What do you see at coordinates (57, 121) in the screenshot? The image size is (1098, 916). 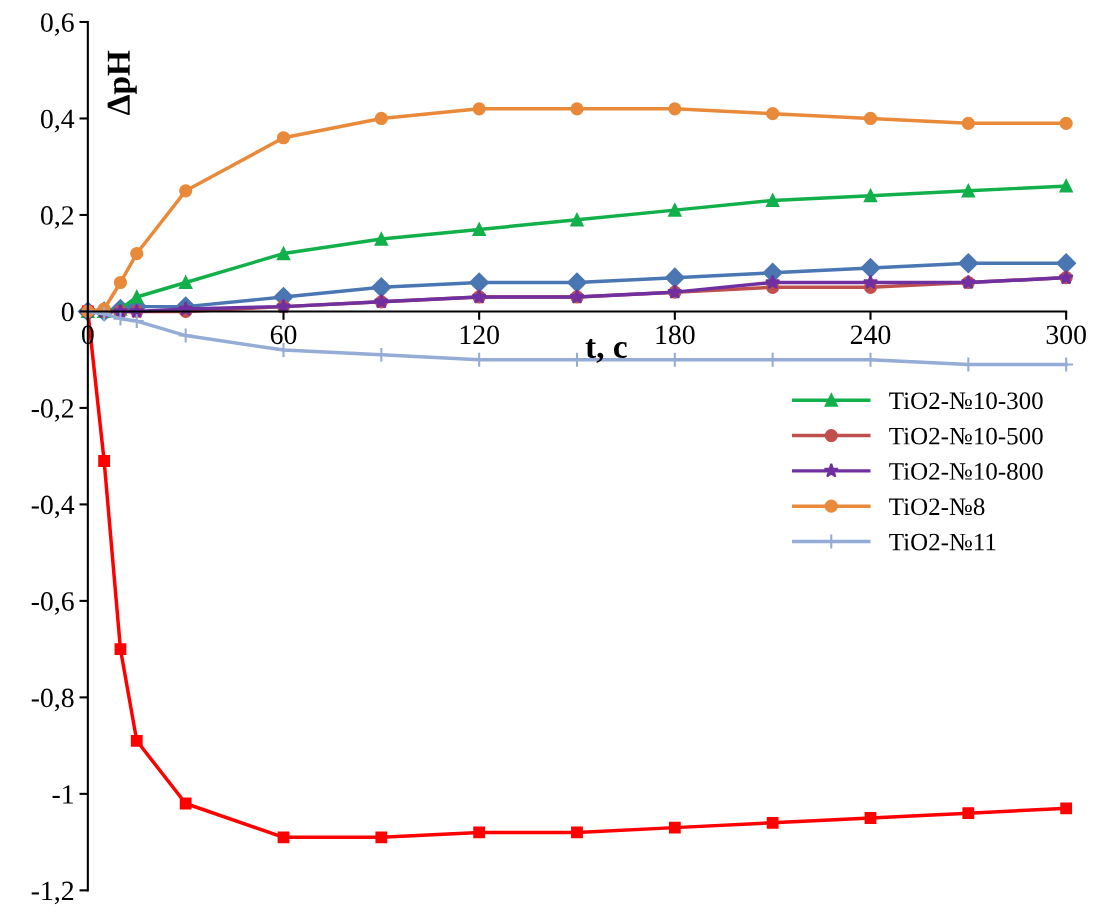 I see `y-tick-label: 0,4` at bounding box center [57, 121].